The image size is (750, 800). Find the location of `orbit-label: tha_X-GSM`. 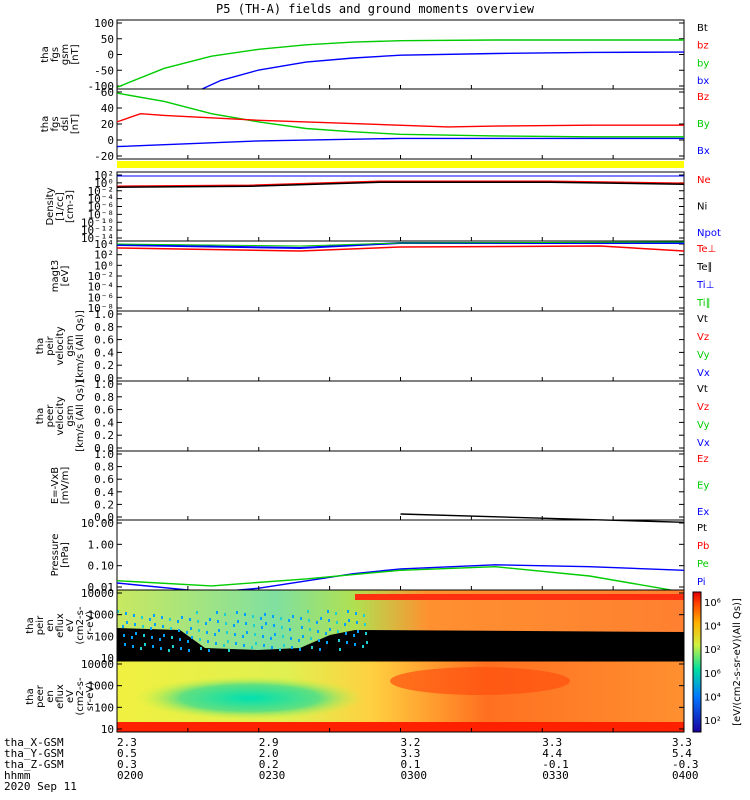

orbit-label: tha_X-GSM is located at coordinates (34, 742).